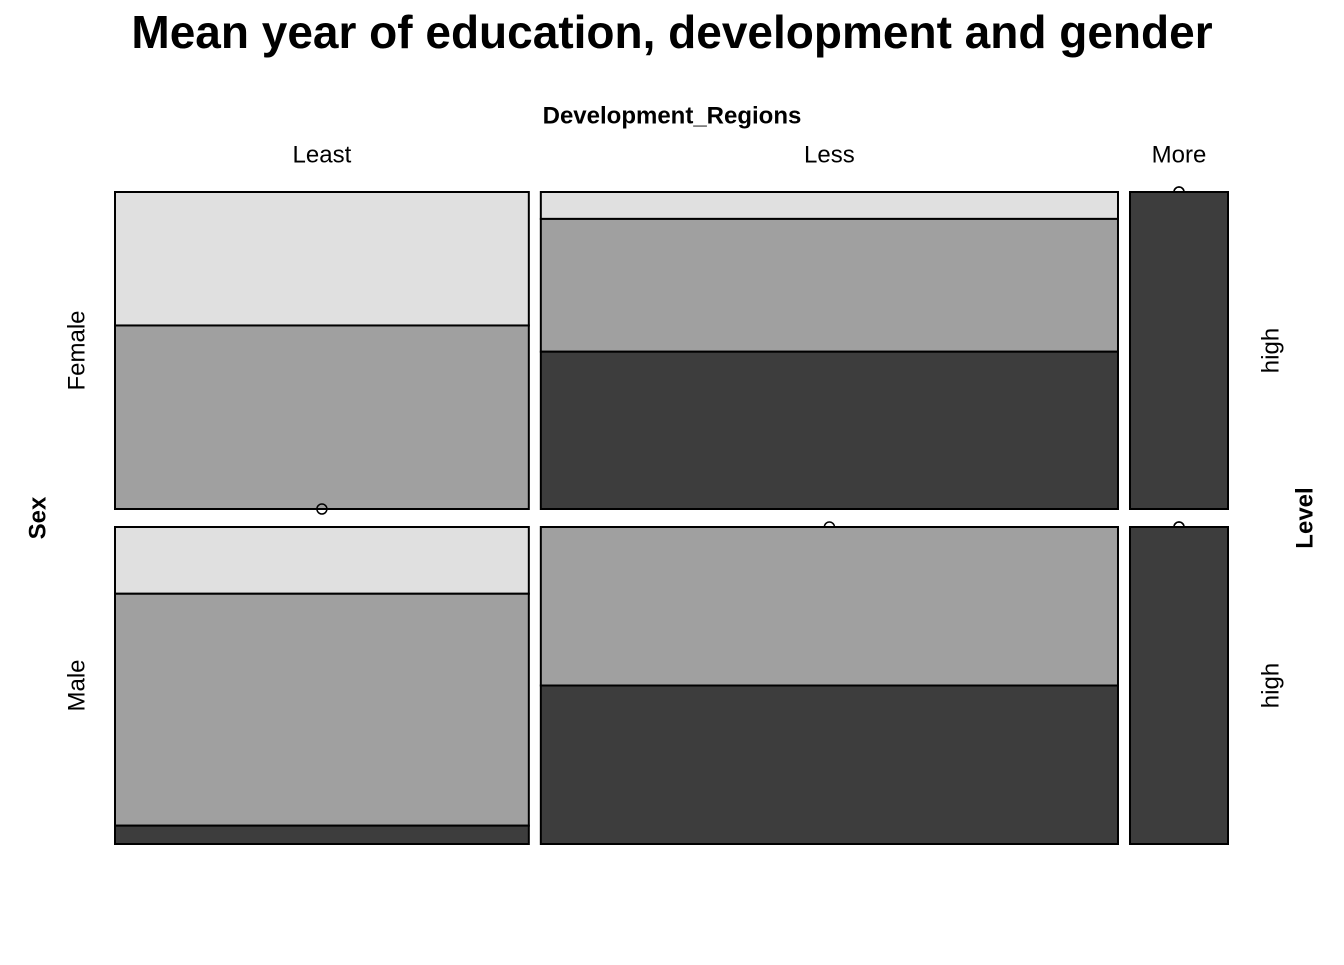 This screenshot has width=1344, height=965. Describe the element at coordinates (829, 154) in the screenshot. I see `column-label: Less` at that location.